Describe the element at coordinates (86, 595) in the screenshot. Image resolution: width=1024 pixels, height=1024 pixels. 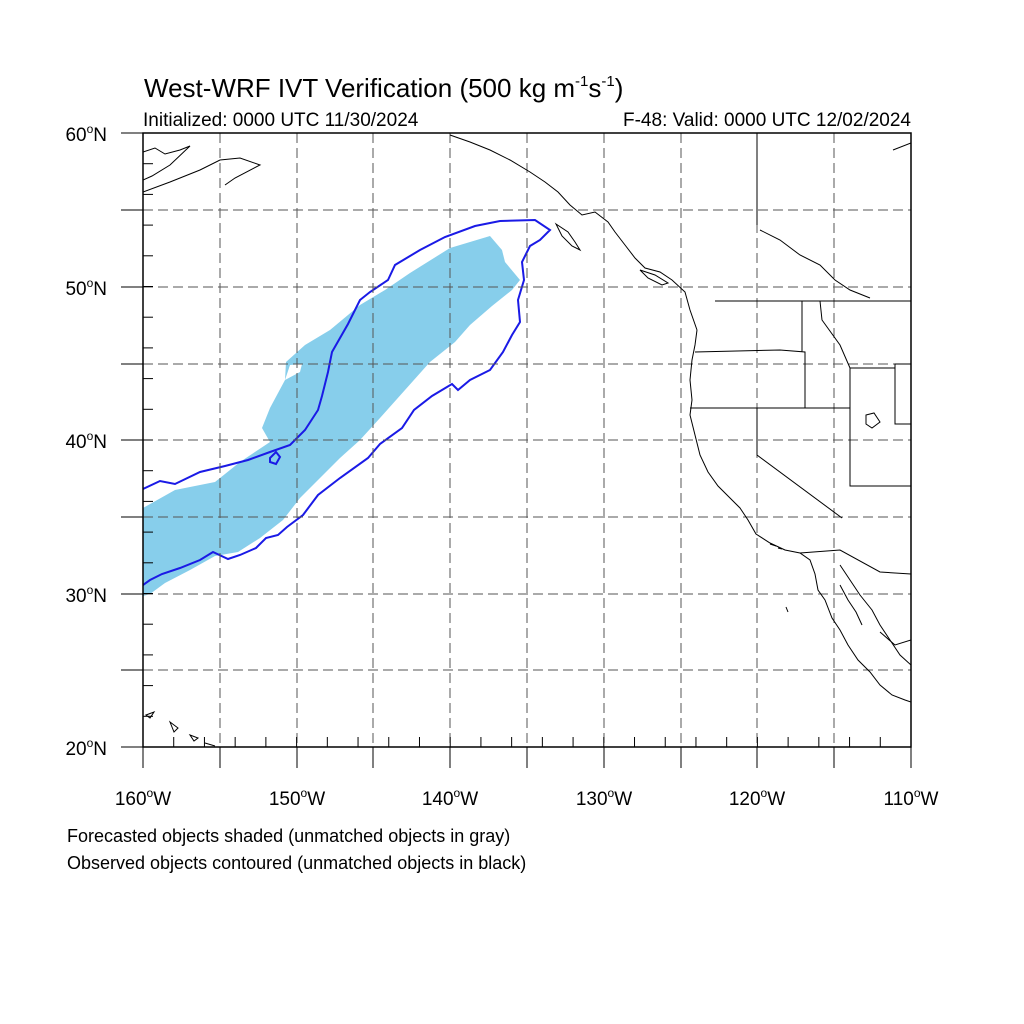
I see `lat-label-30: 30oN` at that location.